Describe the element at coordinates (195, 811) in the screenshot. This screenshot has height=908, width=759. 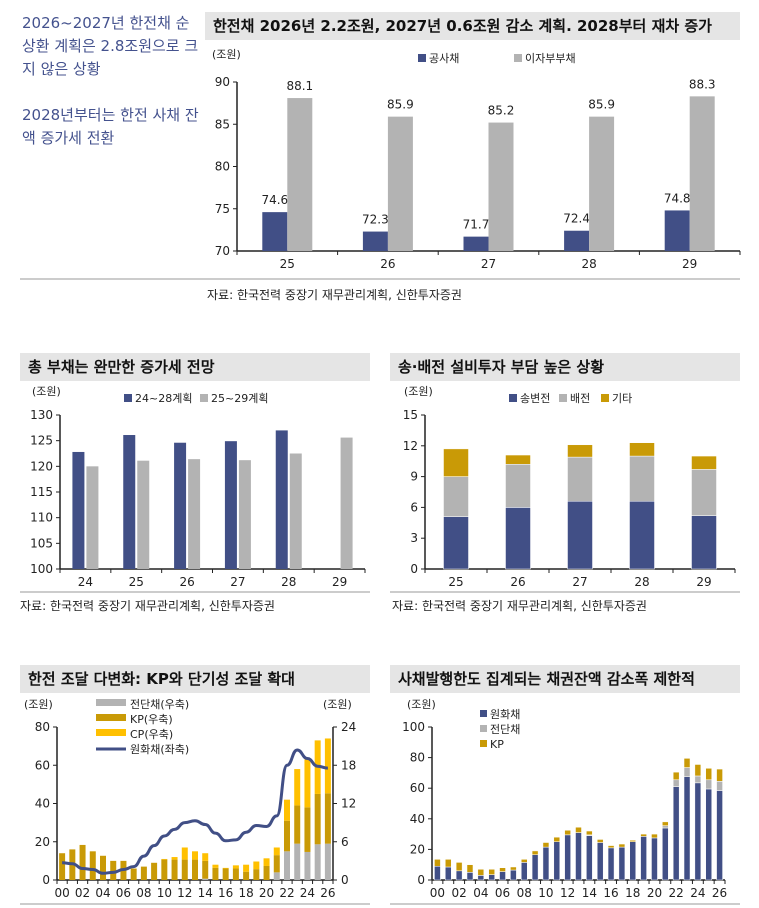
I see `chart4-line-series` at that location.